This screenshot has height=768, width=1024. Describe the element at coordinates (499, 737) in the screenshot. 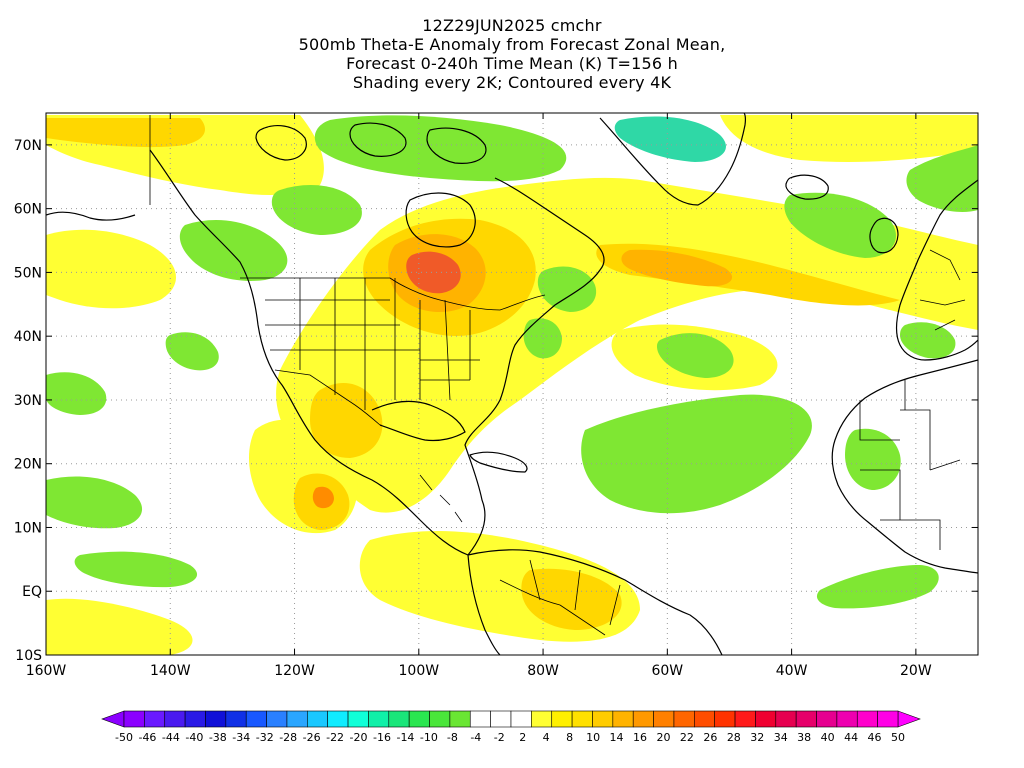

I see `colorbar-label: -2` at that location.